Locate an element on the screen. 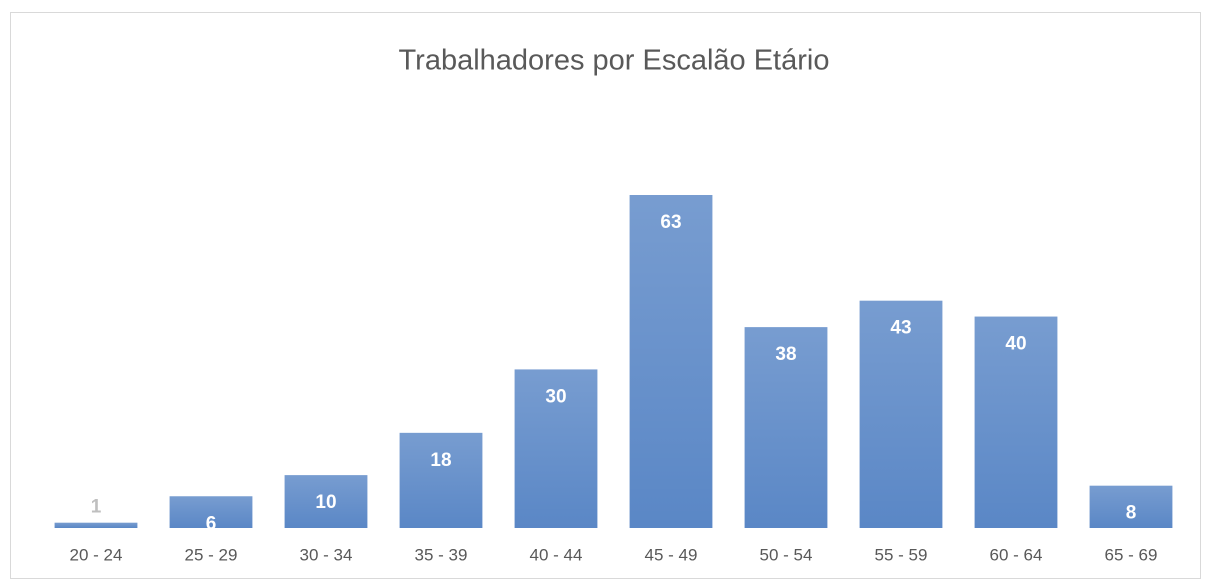 The image size is (1205, 581). x-tick-label: 65 - 69 is located at coordinates (1131, 554).